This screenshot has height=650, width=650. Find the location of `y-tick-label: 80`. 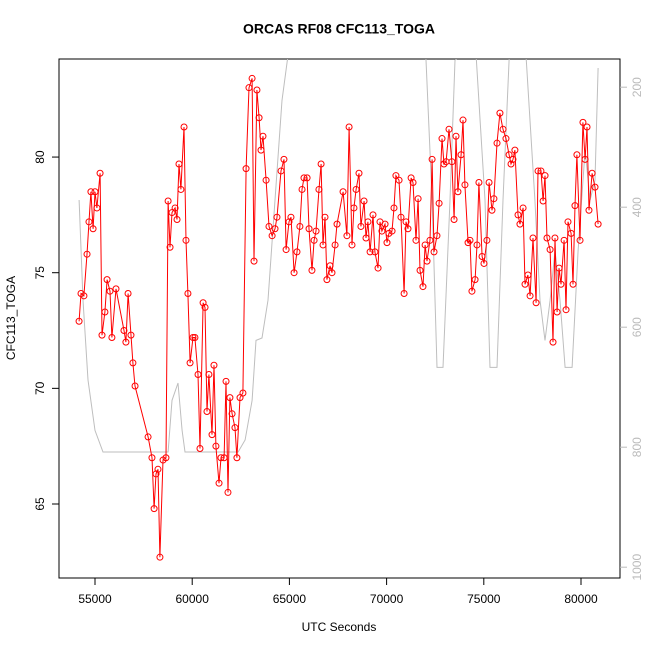

y-tick-label: 80 is located at coordinates (40, 157).